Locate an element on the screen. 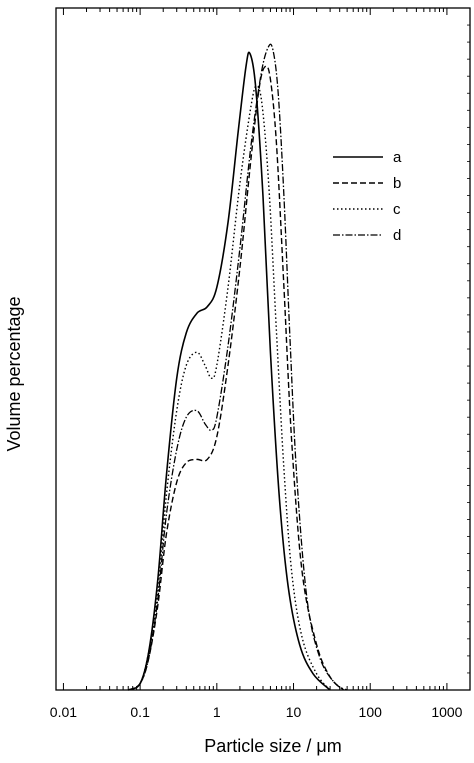 The image size is (474, 763). x-tick-label: 1000 is located at coordinates (446, 712).